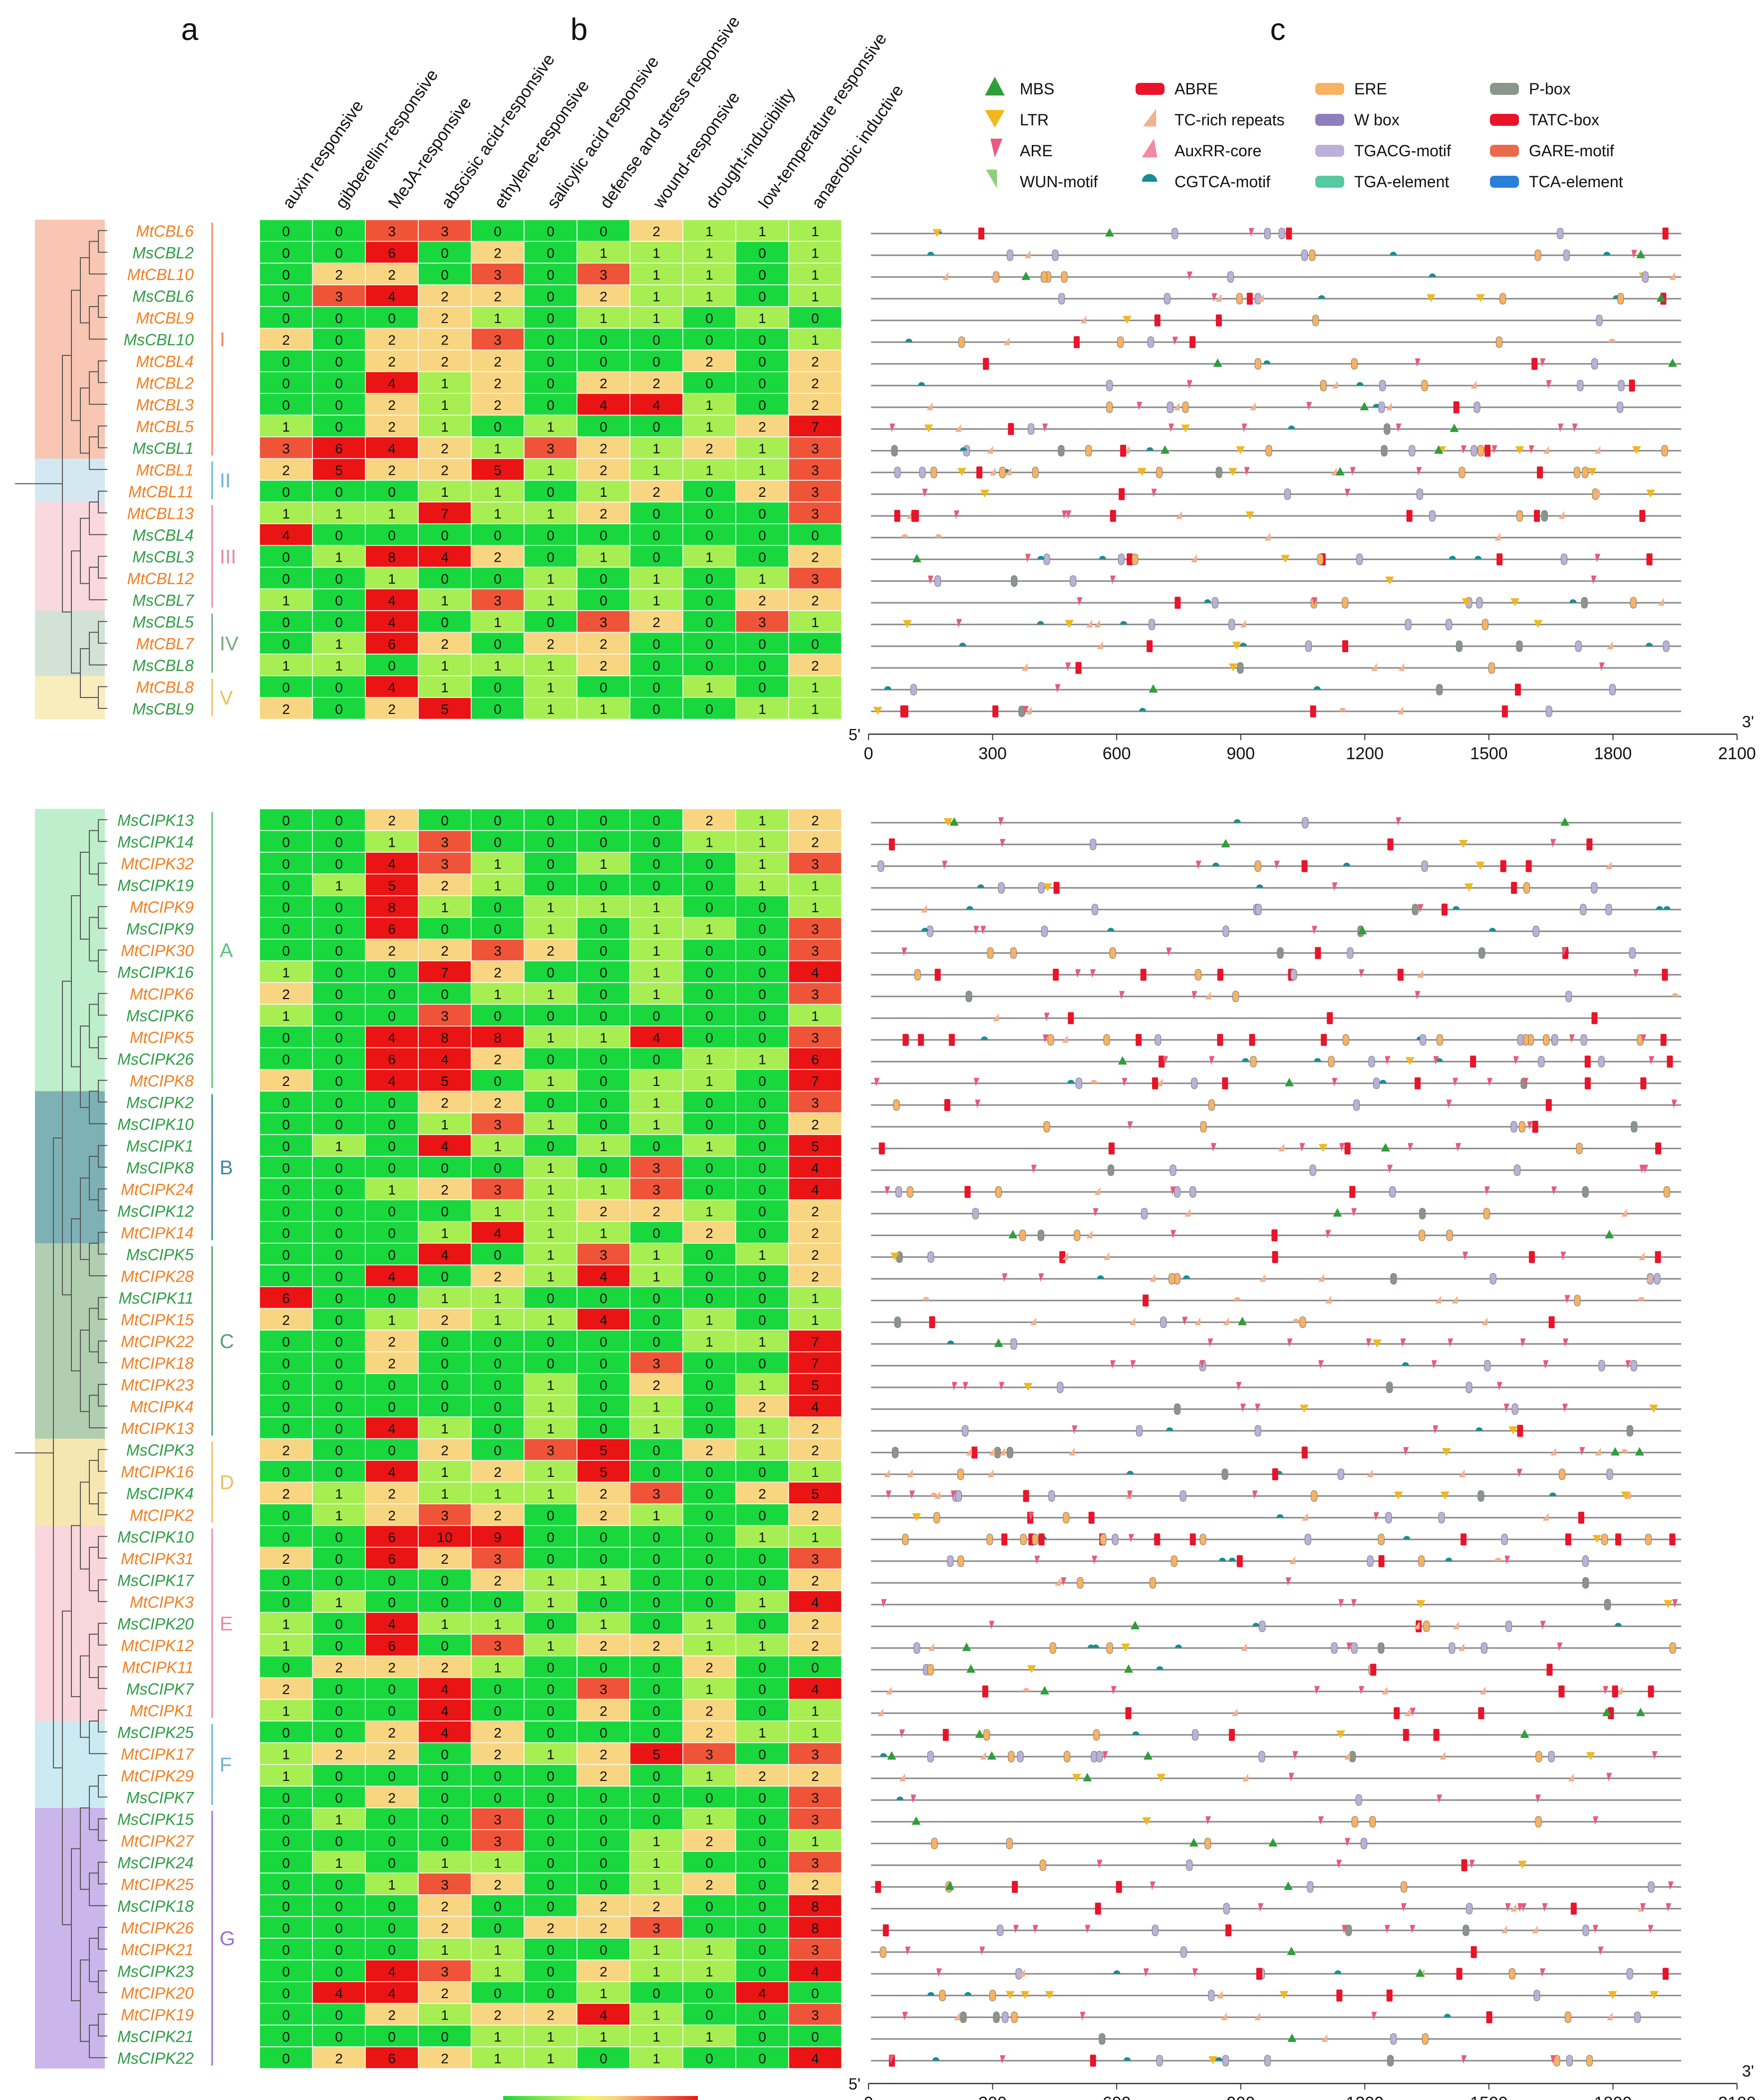  I want to click on heat-value: 8, so click(445, 1038).